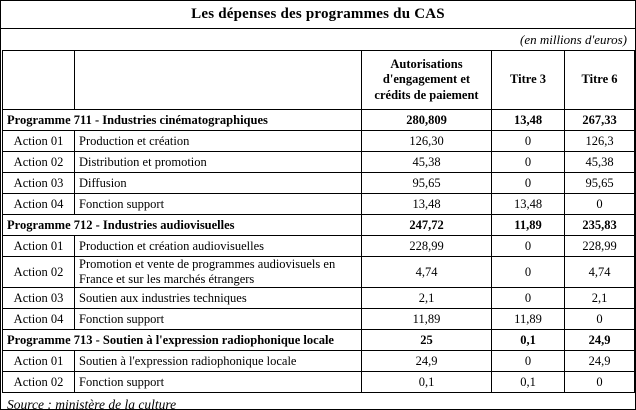 Image resolution: width=636 pixels, height=410 pixels. Describe the element at coordinates (528, 80) in the screenshot. I see `header-titre3: Titre 3` at that location.